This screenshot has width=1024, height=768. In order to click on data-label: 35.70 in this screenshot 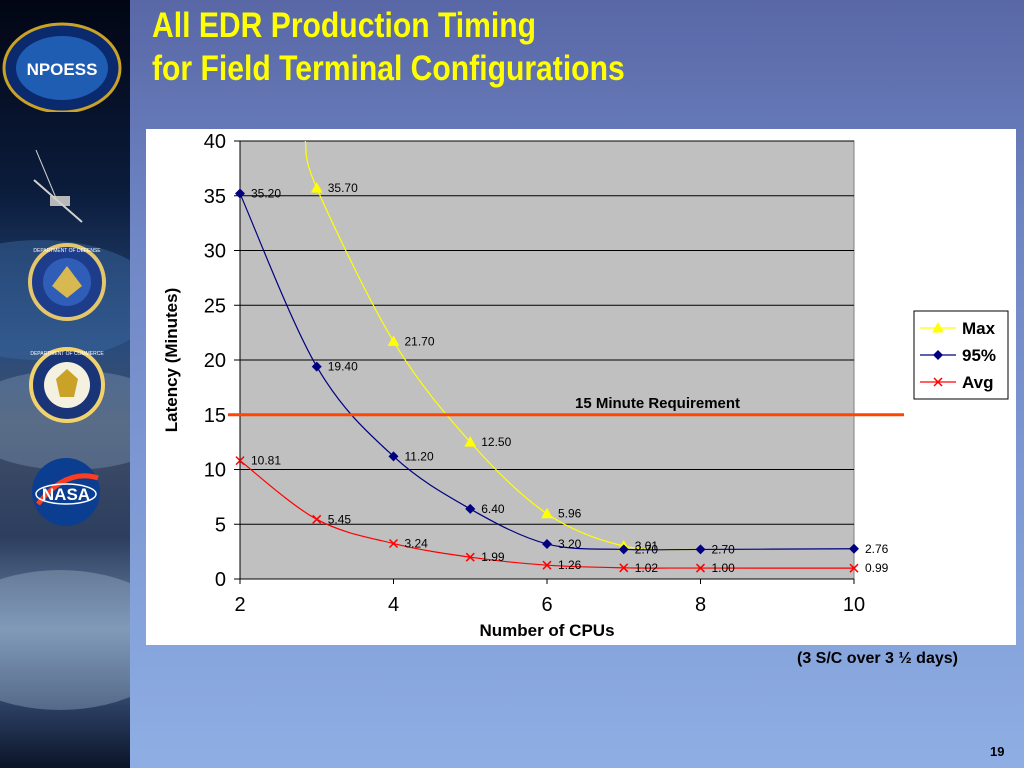, I will do `click(343, 188)`.